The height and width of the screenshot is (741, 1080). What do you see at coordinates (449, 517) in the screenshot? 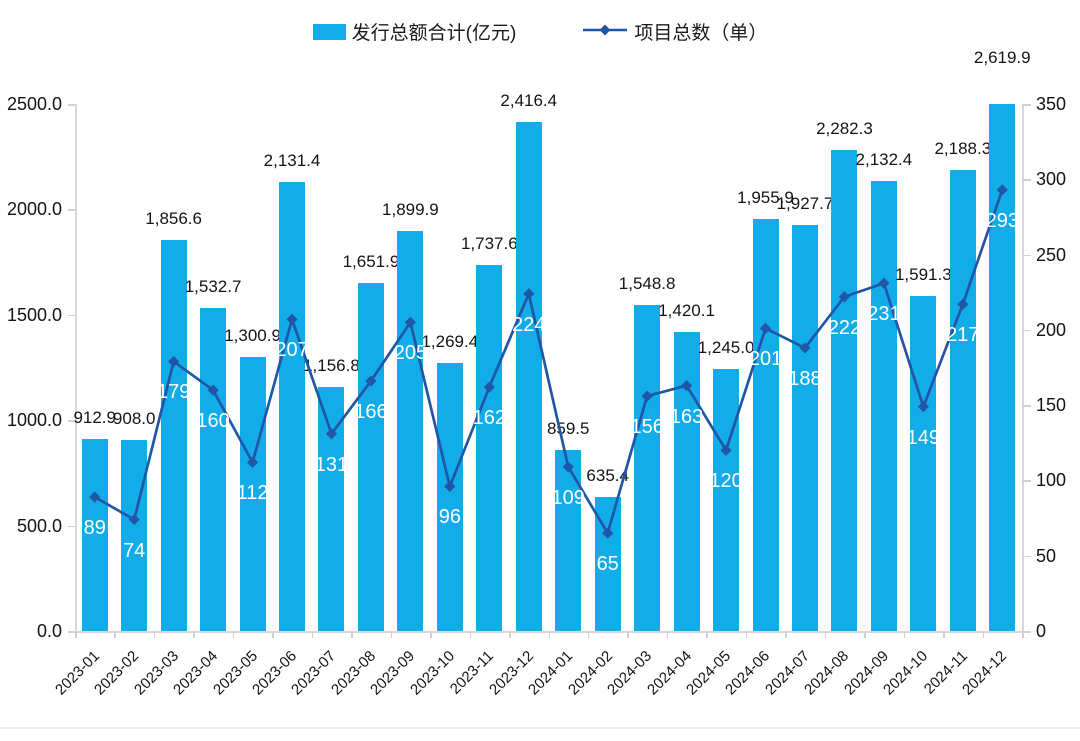
I see `line-point-label-2023-10: 96` at bounding box center [449, 517].